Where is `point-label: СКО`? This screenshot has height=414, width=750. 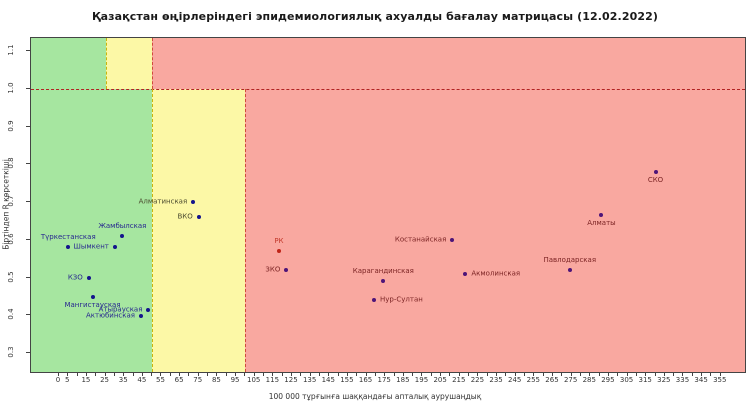 point-label: СКО is located at coordinates (655, 179).